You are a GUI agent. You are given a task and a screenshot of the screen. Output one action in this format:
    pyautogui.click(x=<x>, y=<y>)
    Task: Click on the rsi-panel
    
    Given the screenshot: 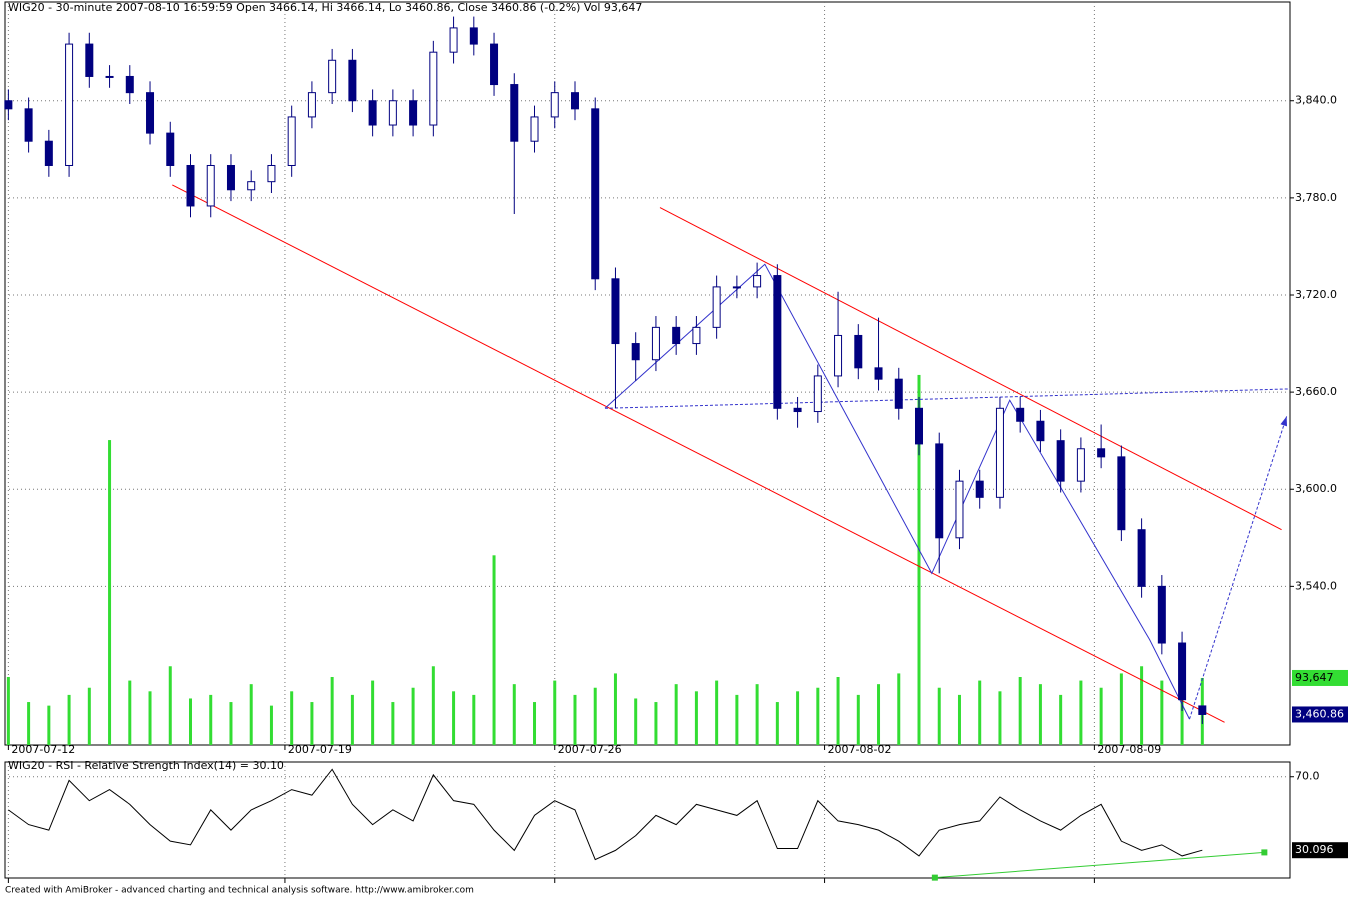 What is the action you would take?
    pyautogui.click(x=647, y=820)
    